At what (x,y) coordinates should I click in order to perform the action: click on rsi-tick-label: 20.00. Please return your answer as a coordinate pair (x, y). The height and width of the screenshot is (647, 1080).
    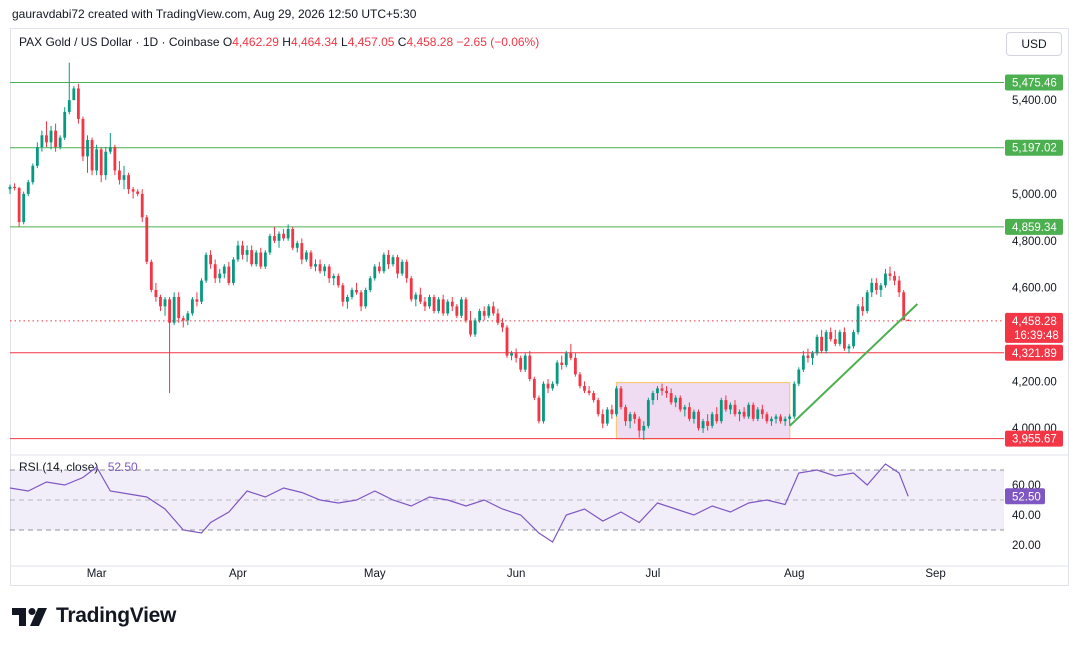
    Looking at the image, I should click on (1026, 546).